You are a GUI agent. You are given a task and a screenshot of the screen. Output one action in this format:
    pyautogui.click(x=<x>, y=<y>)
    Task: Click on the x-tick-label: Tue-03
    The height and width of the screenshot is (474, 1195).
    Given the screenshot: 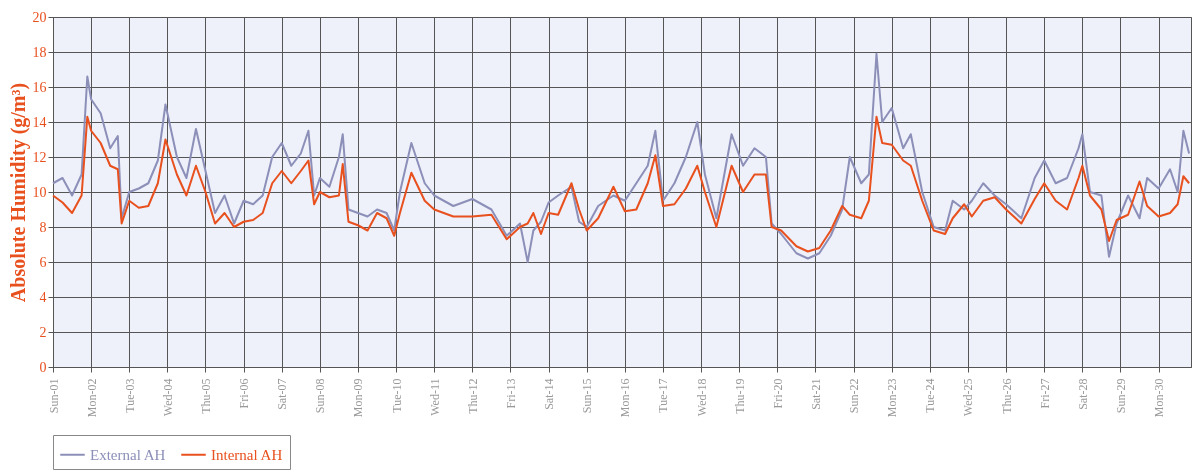 What is the action you would take?
    pyautogui.click(x=129, y=395)
    